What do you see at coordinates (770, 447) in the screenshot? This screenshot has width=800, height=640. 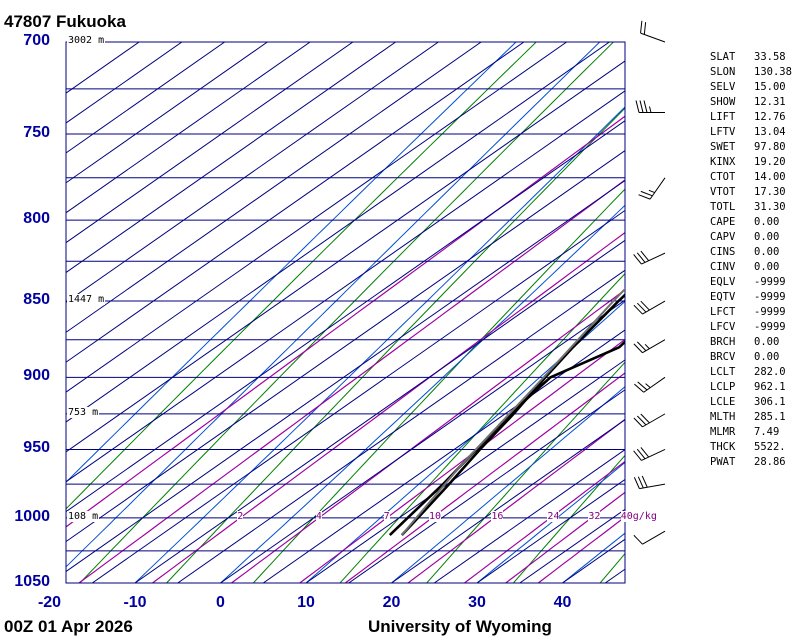 I see `index-value: 5522.` at bounding box center [770, 447].